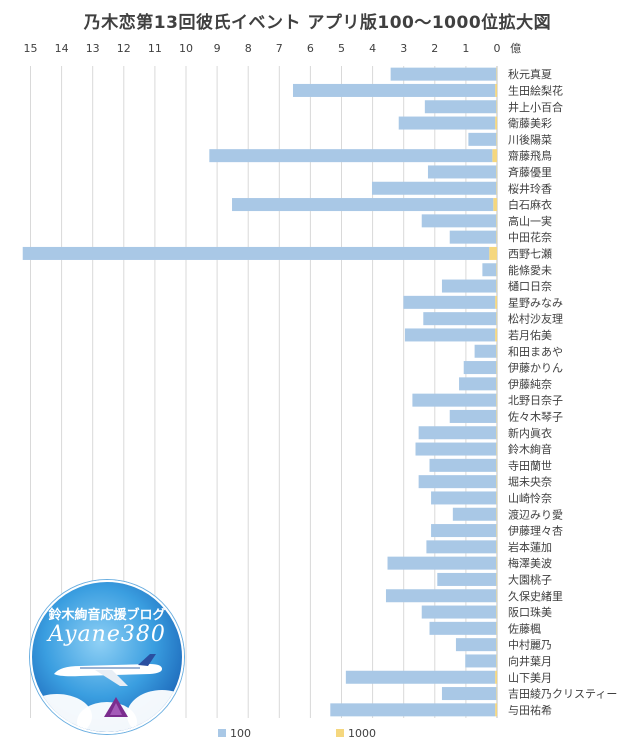 The height and width of the screenshot is (745, 635). I want to click on category-label: 若月佑美, so click(530, 335).